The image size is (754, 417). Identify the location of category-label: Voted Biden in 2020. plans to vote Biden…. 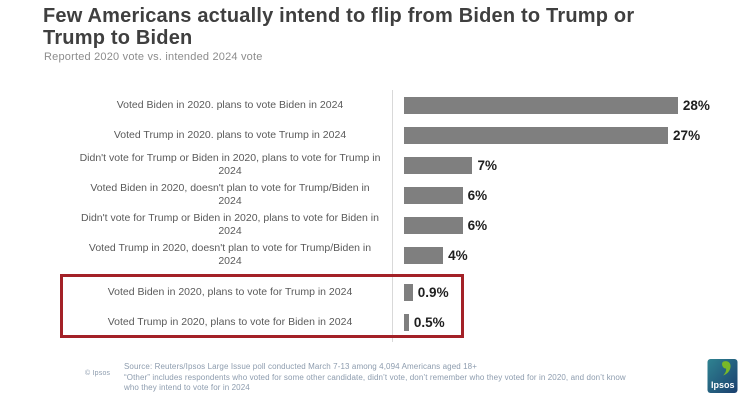
(230, 105).